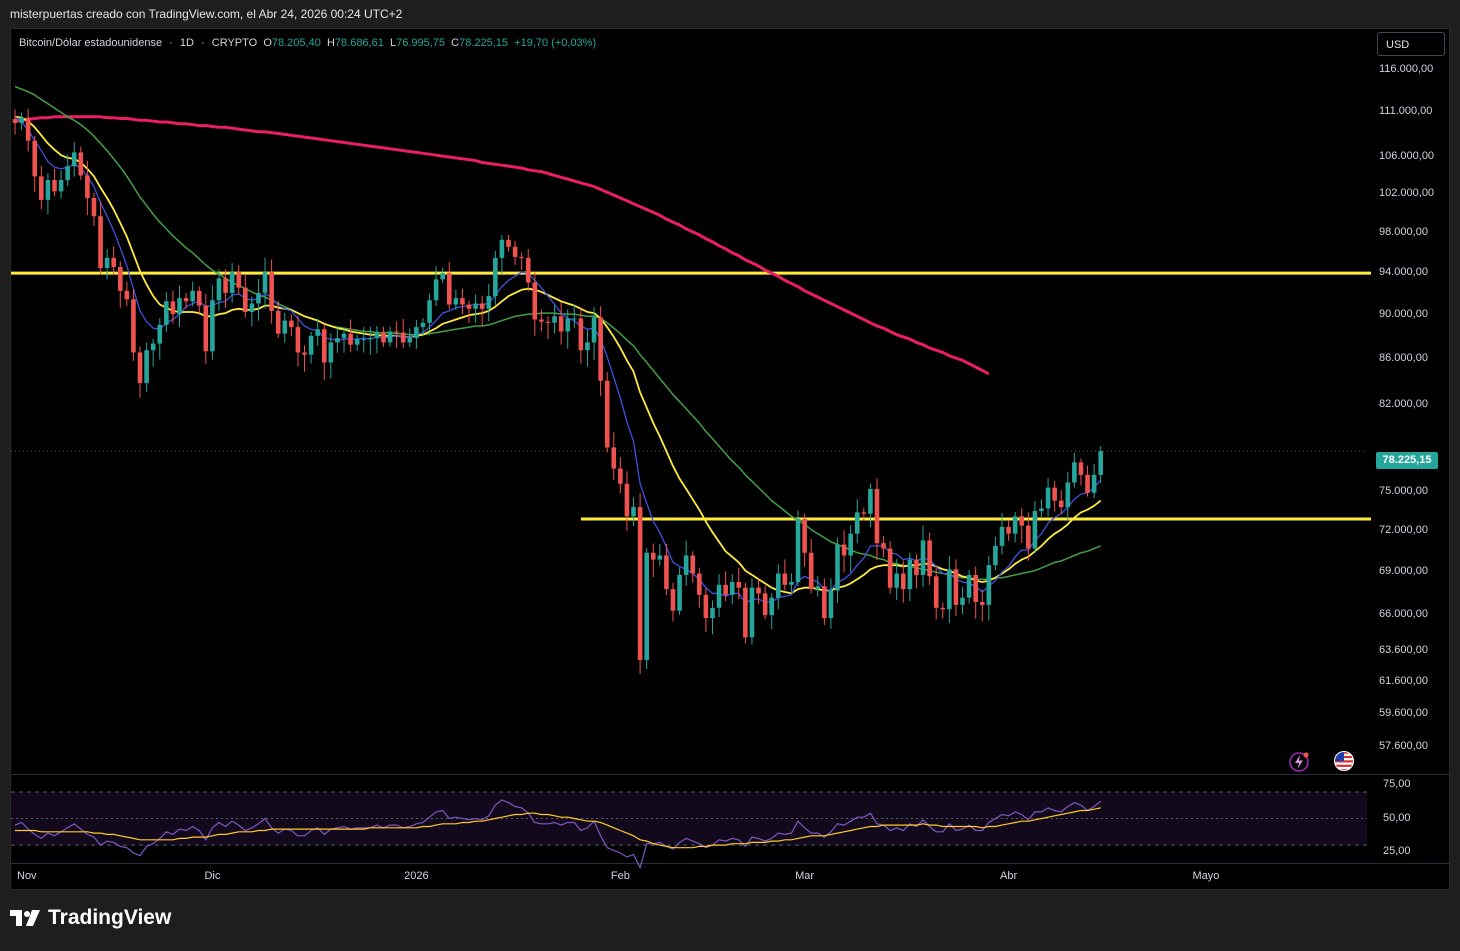  What do you see at coordinates (25, 918) in the screenshot?
I see `tradingview-logo-icon` at bounding box center [25, 918].